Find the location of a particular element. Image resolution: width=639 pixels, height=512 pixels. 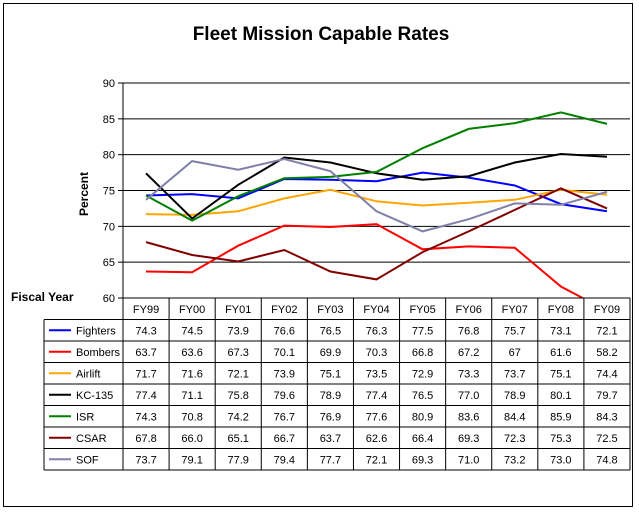

y-tick-label: 90 is located at coordinates (109, 84).